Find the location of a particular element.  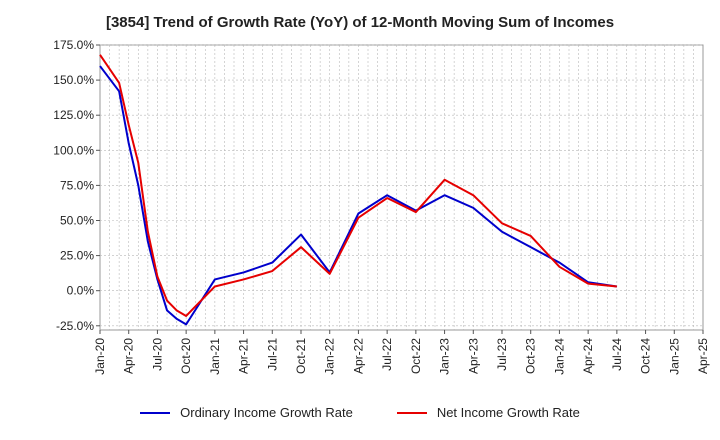

y-tick-label: 100.0% is located at coordinates (73, 150).